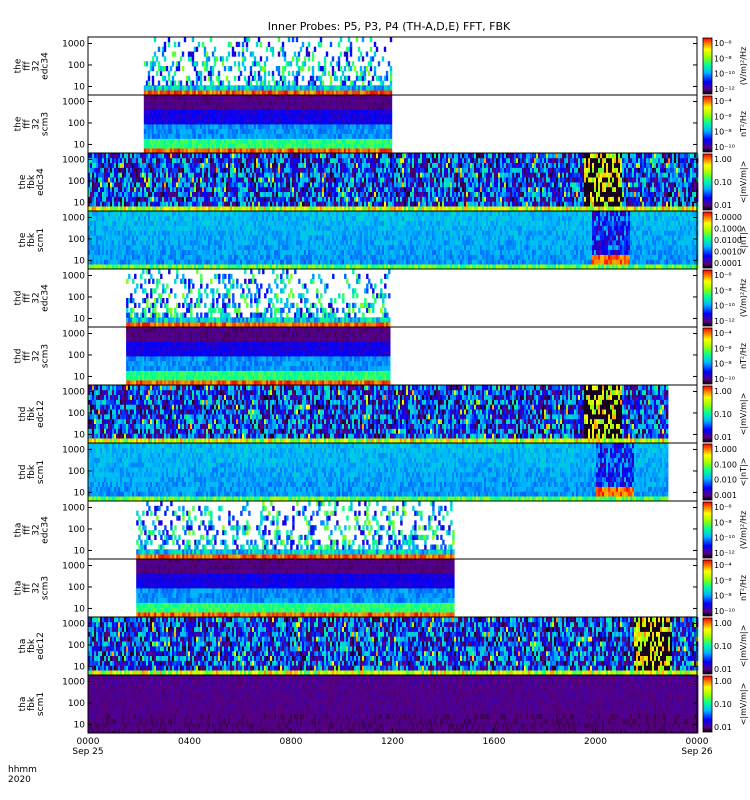 The image size is (750, 800). Describe the element at coordinates (725, 464) in the screenshot. I see `colorbar-tick-label: 0.100` at that location.